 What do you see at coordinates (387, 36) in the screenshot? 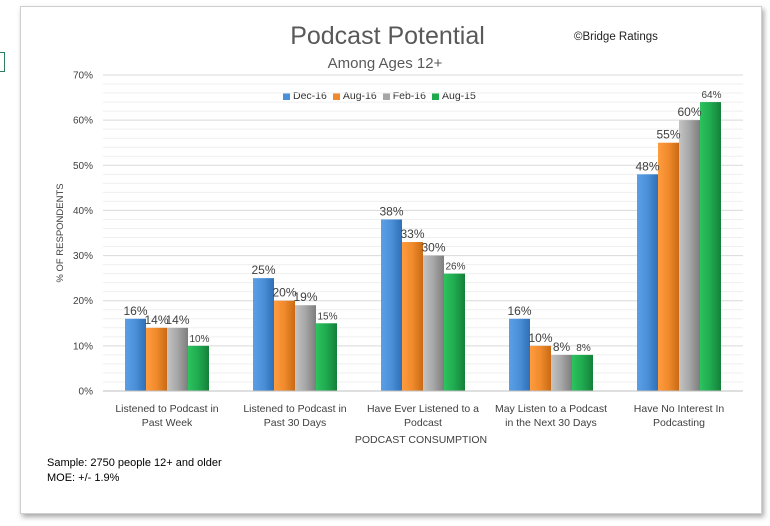
I see `chart-title: Podcast Potential` at bounding box center [387, 36].